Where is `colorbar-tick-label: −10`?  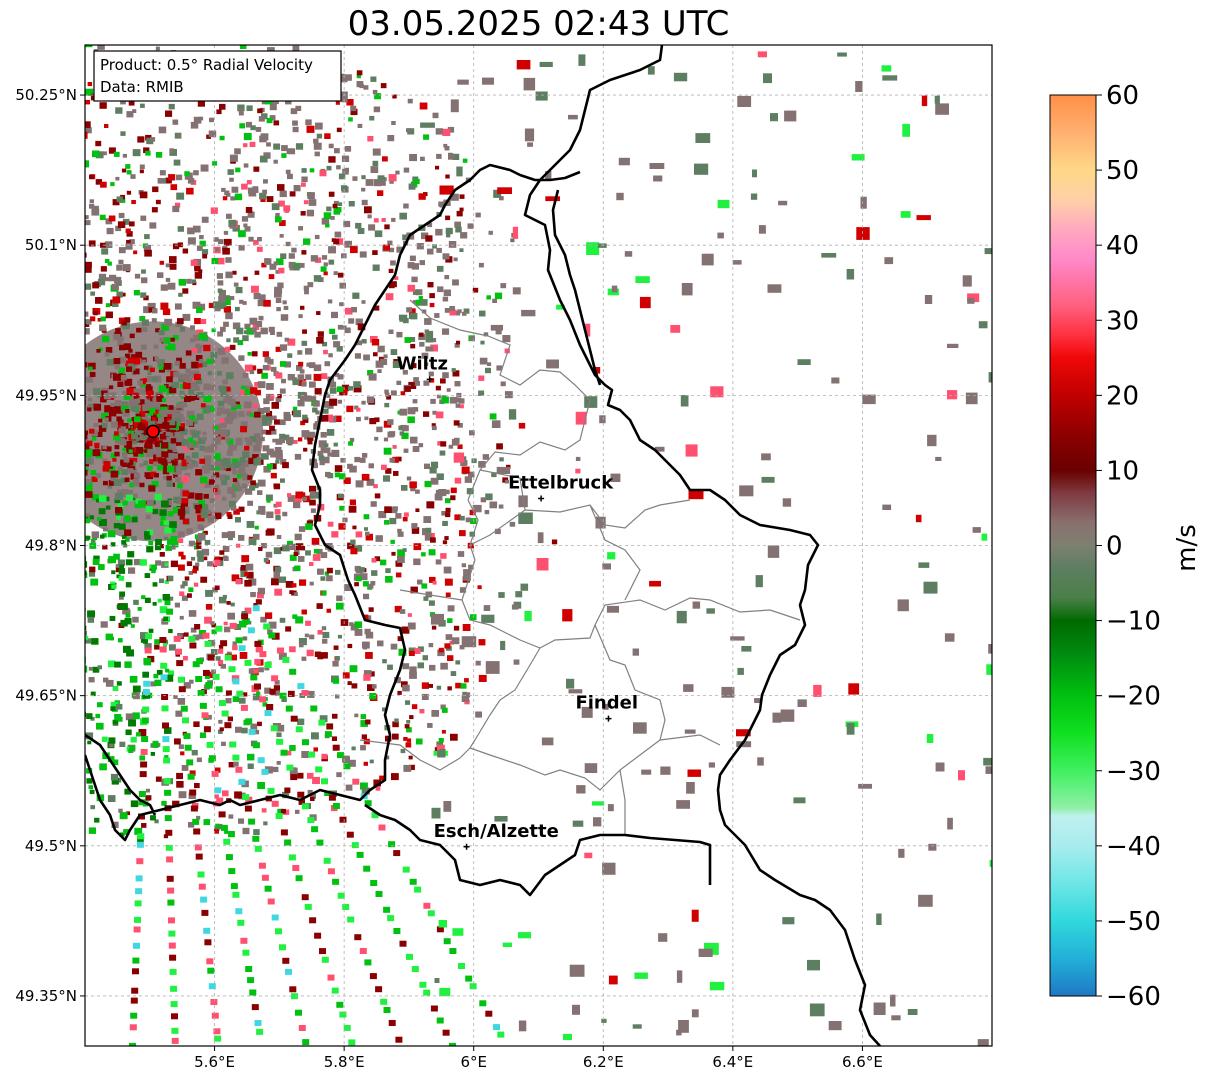
colorbar-tick-label: −10 is located at coordinates (1133, 622).